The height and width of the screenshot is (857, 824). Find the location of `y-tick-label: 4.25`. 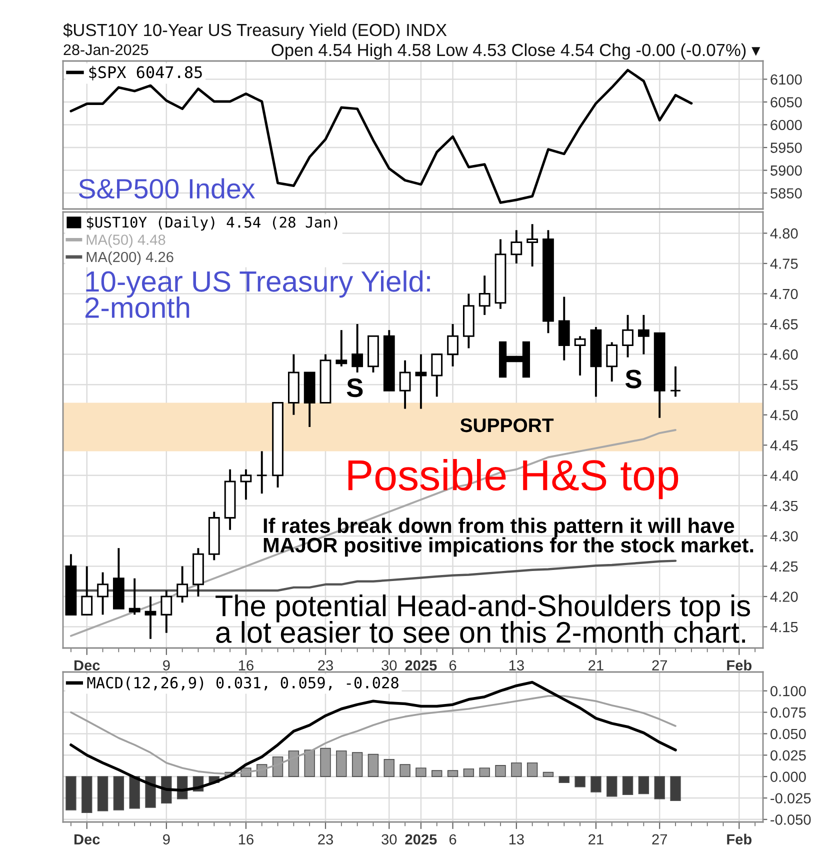

y-tick-label: 4.25 is located at coordinates (784, 566).